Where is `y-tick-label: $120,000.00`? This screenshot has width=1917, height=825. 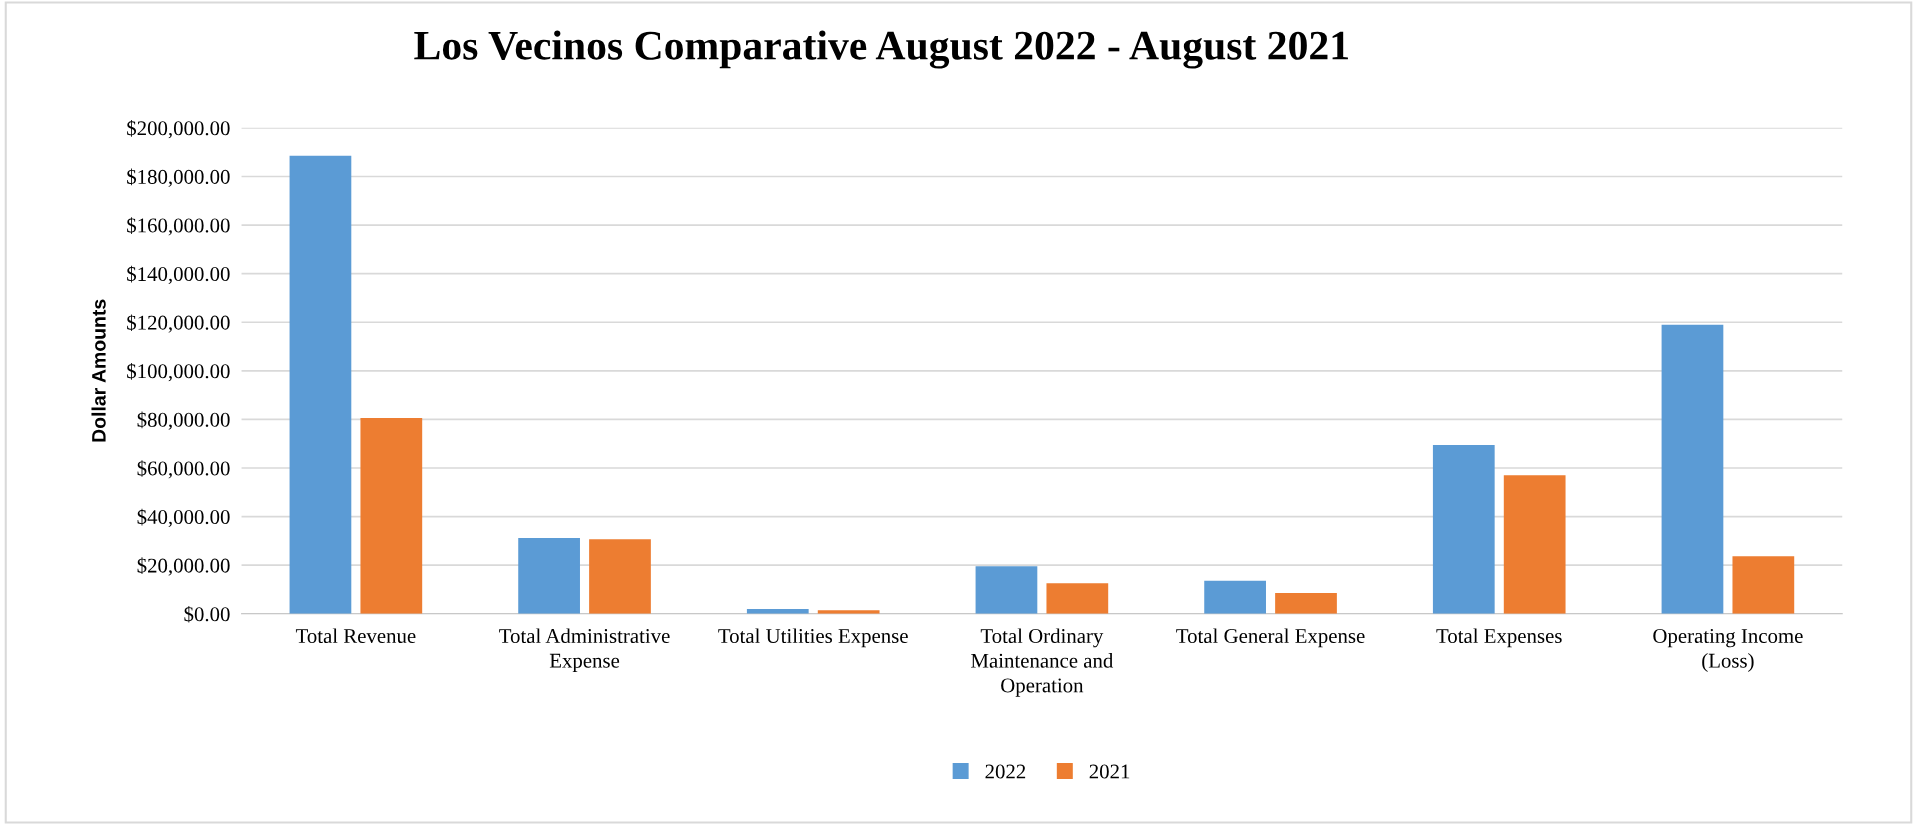
y-tick-label: $120,000.00 is located at coordinates (178, 323).